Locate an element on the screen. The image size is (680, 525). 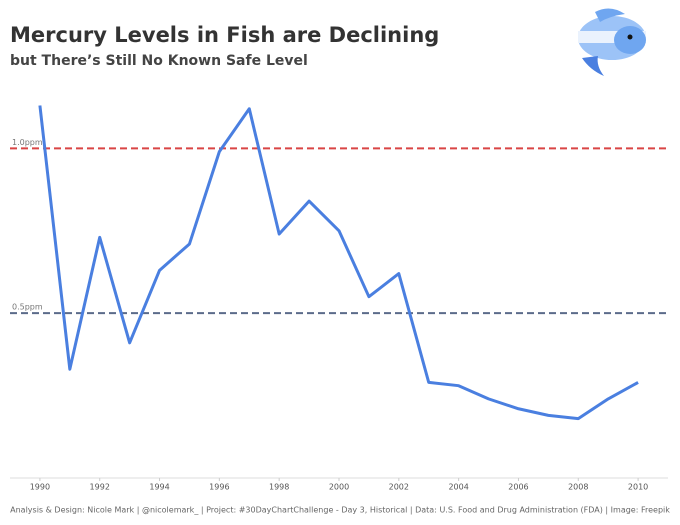
chart-subtitle: but There’s Still No Known Safe Level is located at coordinates (159, 61).